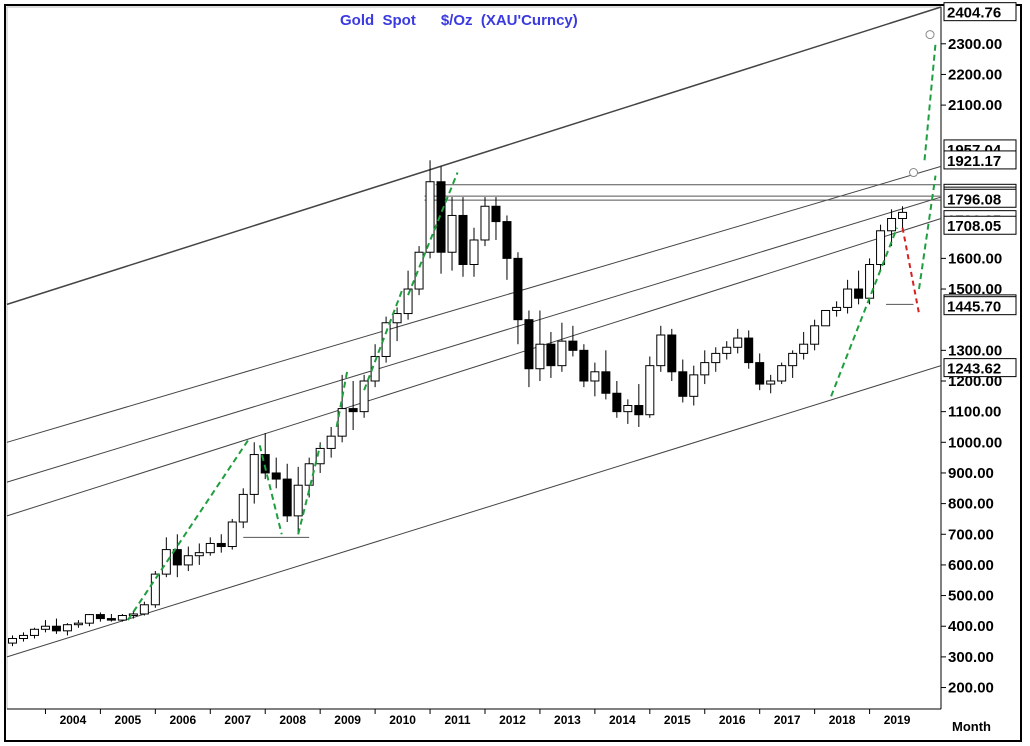 This screenshot has width=1030, height=746. I want to click on y-tick-label: 2300.00, so click(975, 44).